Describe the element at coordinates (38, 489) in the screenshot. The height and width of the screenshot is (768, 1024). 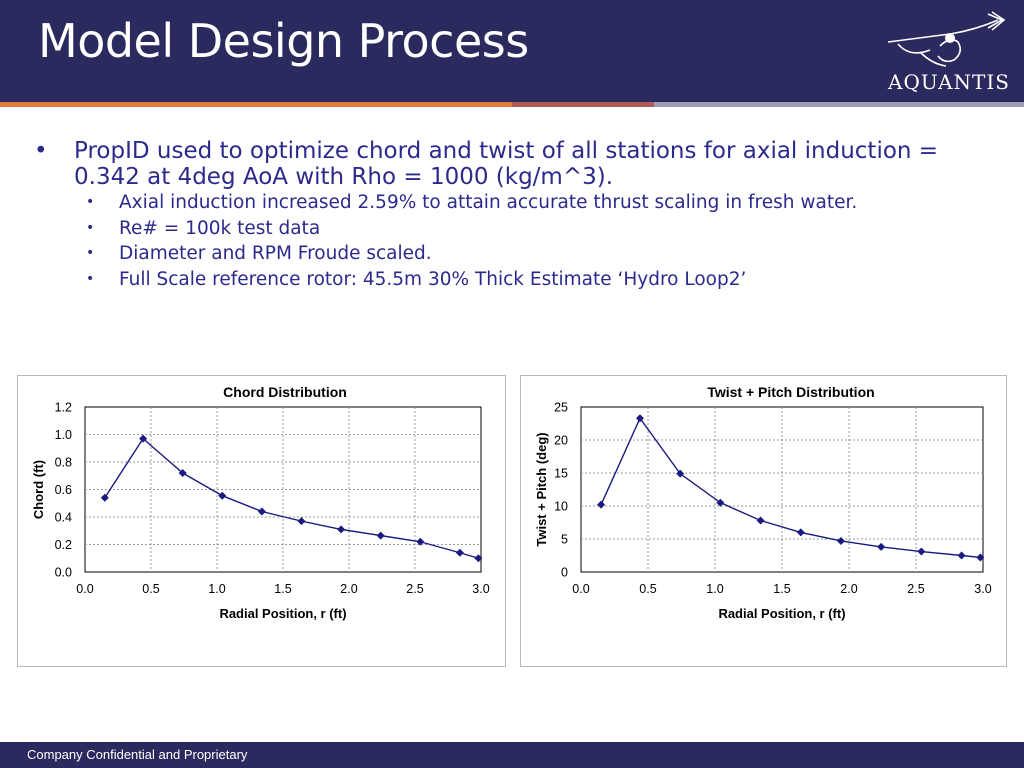
I see `y-axis-label: Chord (ft)` at that location.